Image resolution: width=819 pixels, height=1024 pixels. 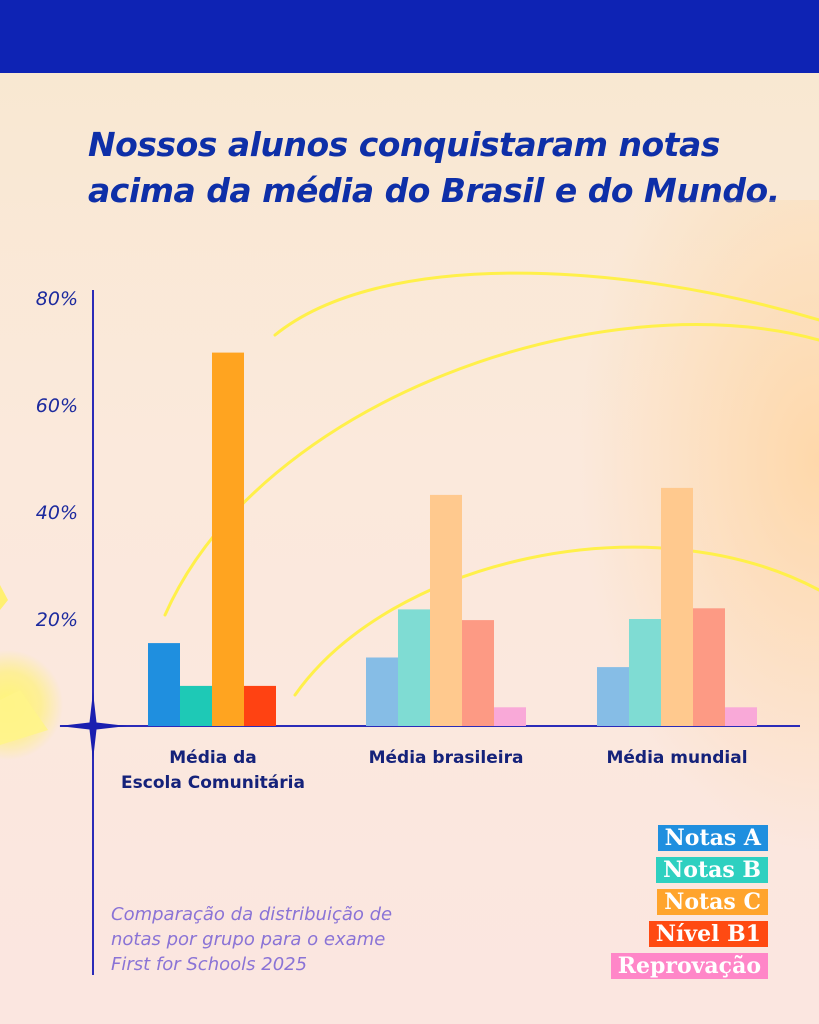 What do you see at coordinates (93, 726) in the screenshot?
I see `origin-star-icon` at bounding box center [93, 726].